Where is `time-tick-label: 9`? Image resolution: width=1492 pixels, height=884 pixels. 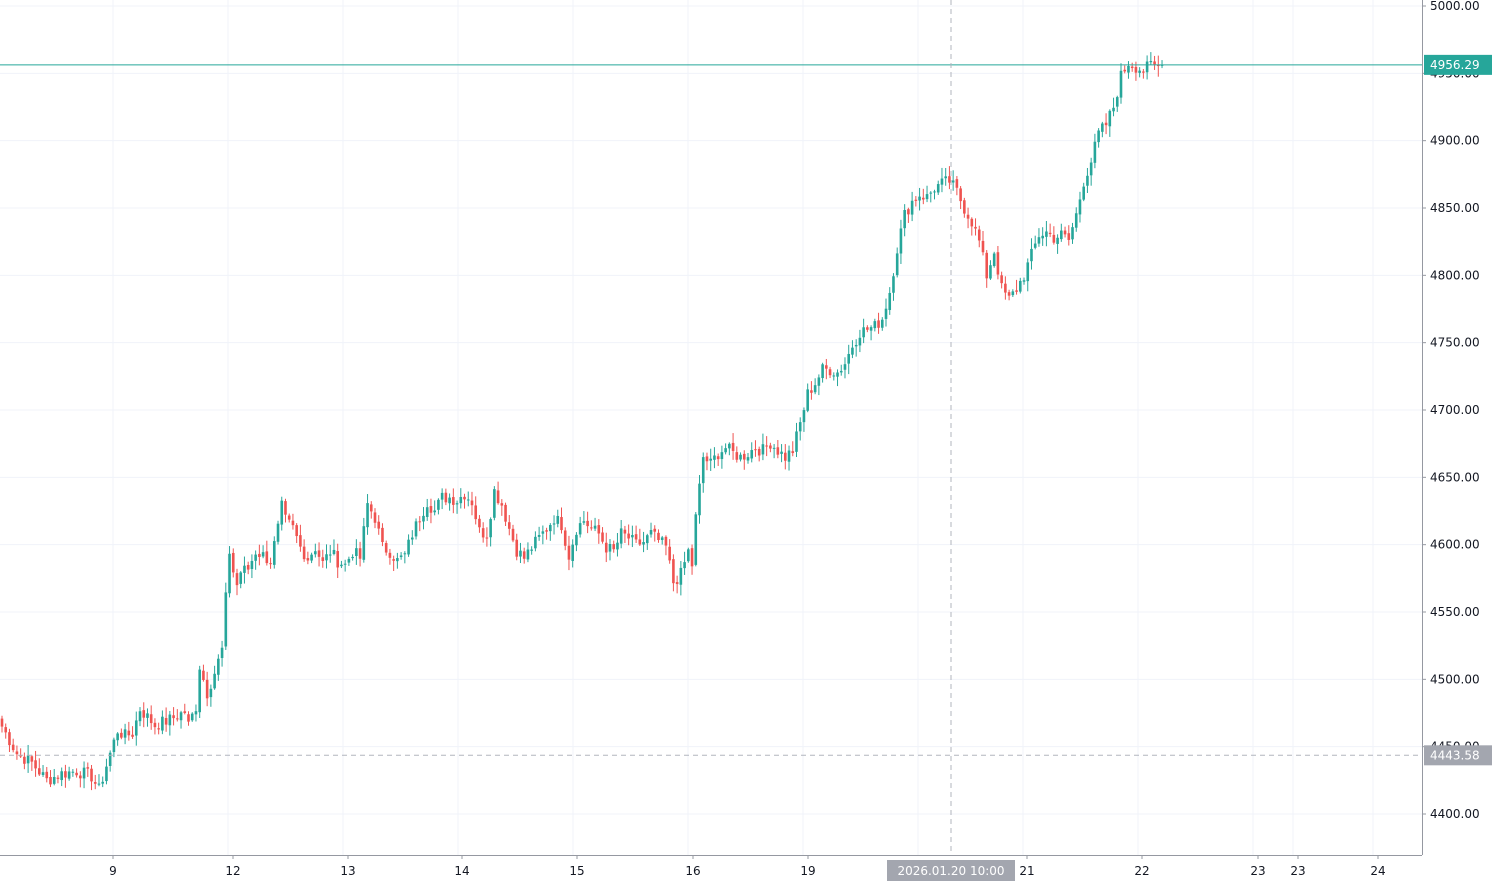
time-tick-label: 9 is located at coordinates (113, 871).